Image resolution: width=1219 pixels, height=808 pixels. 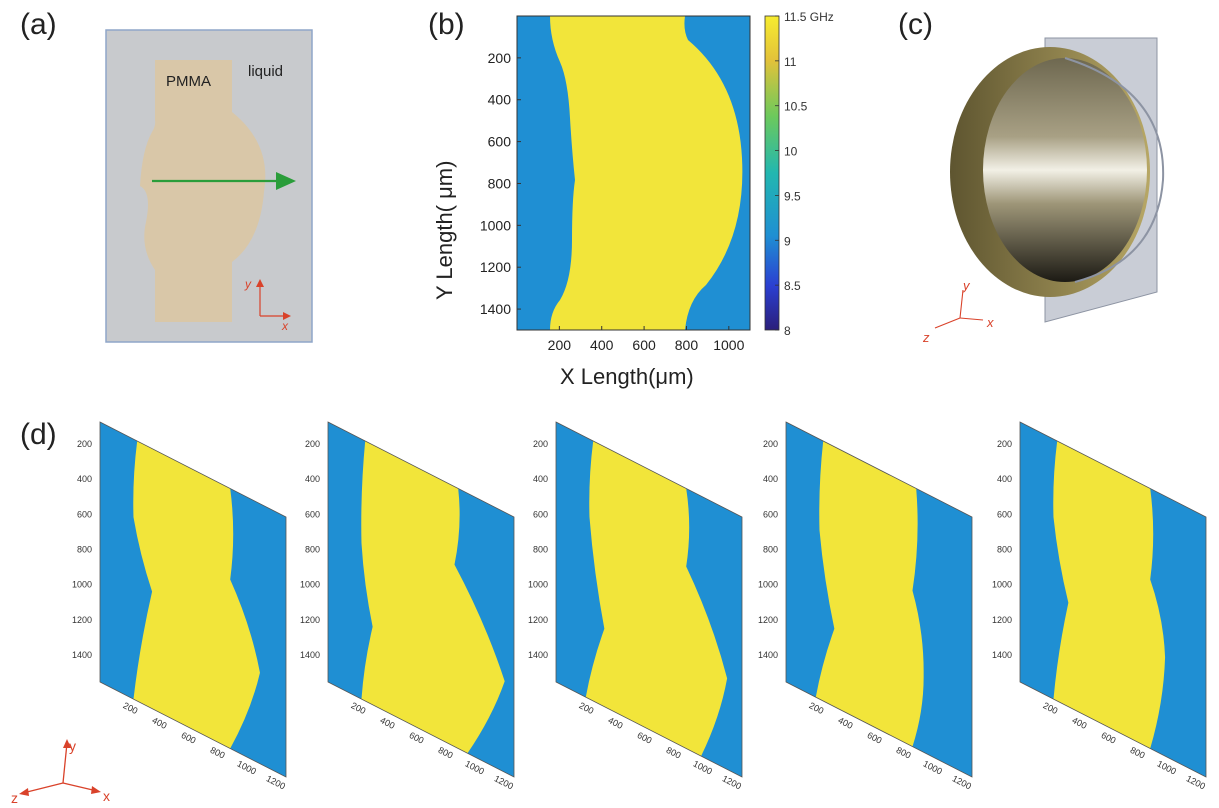 What do you see at coordinates (990, 322) in the screenshot?
I see `c-axis-x-label: x` at bounding box center [990, 322].